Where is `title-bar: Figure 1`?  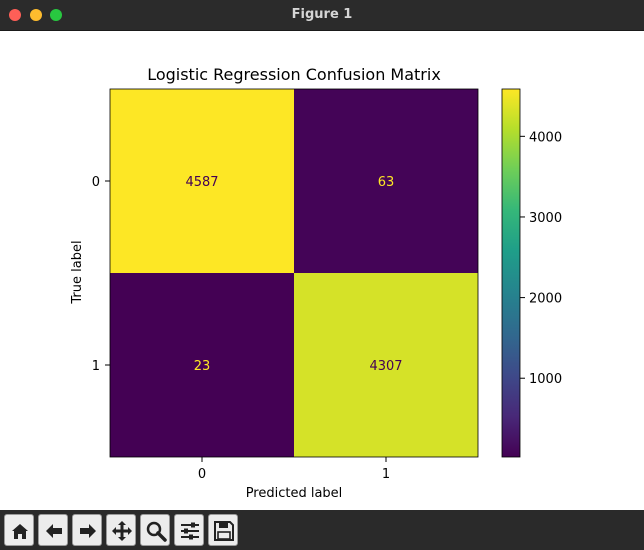
title-bar: Figure 1 is located at coordinates (322, 15).